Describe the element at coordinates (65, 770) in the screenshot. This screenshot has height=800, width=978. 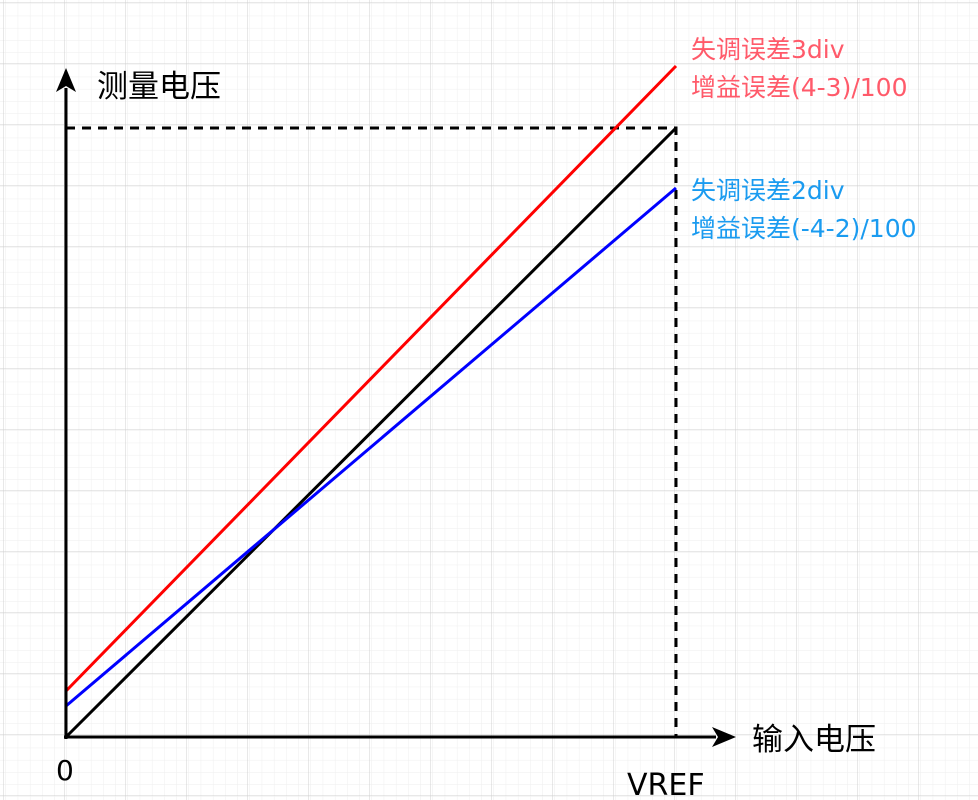
I see `origin-label: 0` at that location.